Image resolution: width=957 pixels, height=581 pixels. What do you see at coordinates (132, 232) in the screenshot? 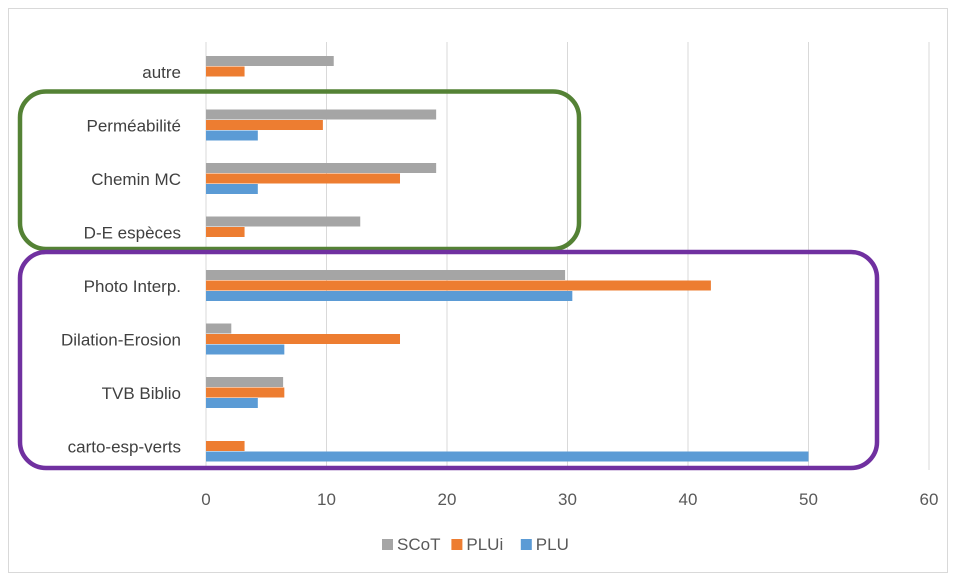
I see `category-label: D-E espèces` at bounding box center [132, 232].